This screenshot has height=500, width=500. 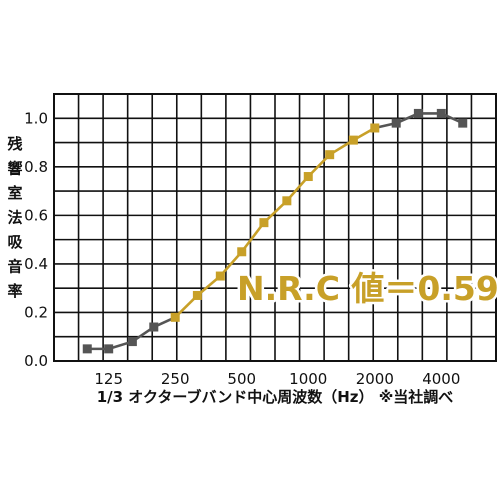 I want to click on x-tick-label: 1000, so click(x=308, y=379).